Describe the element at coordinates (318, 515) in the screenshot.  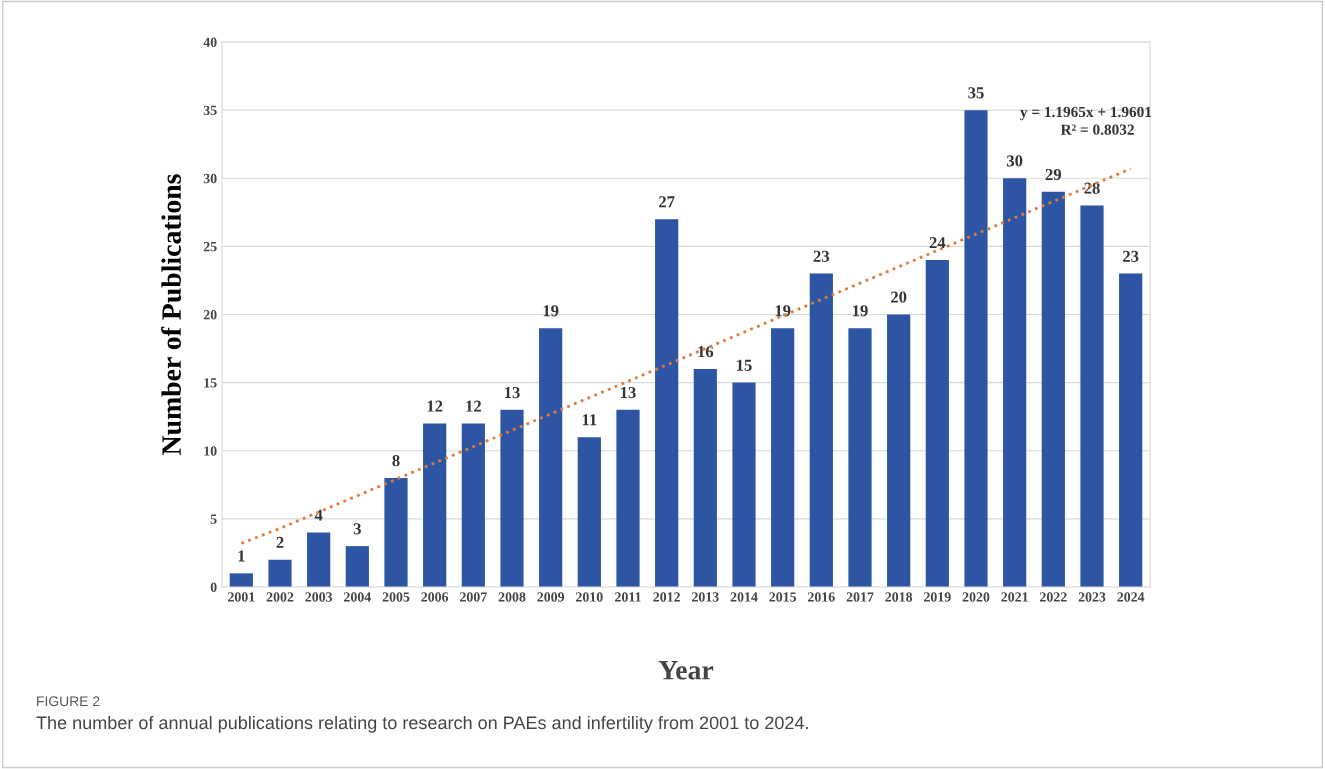
I see `data-label: 4` at that location.